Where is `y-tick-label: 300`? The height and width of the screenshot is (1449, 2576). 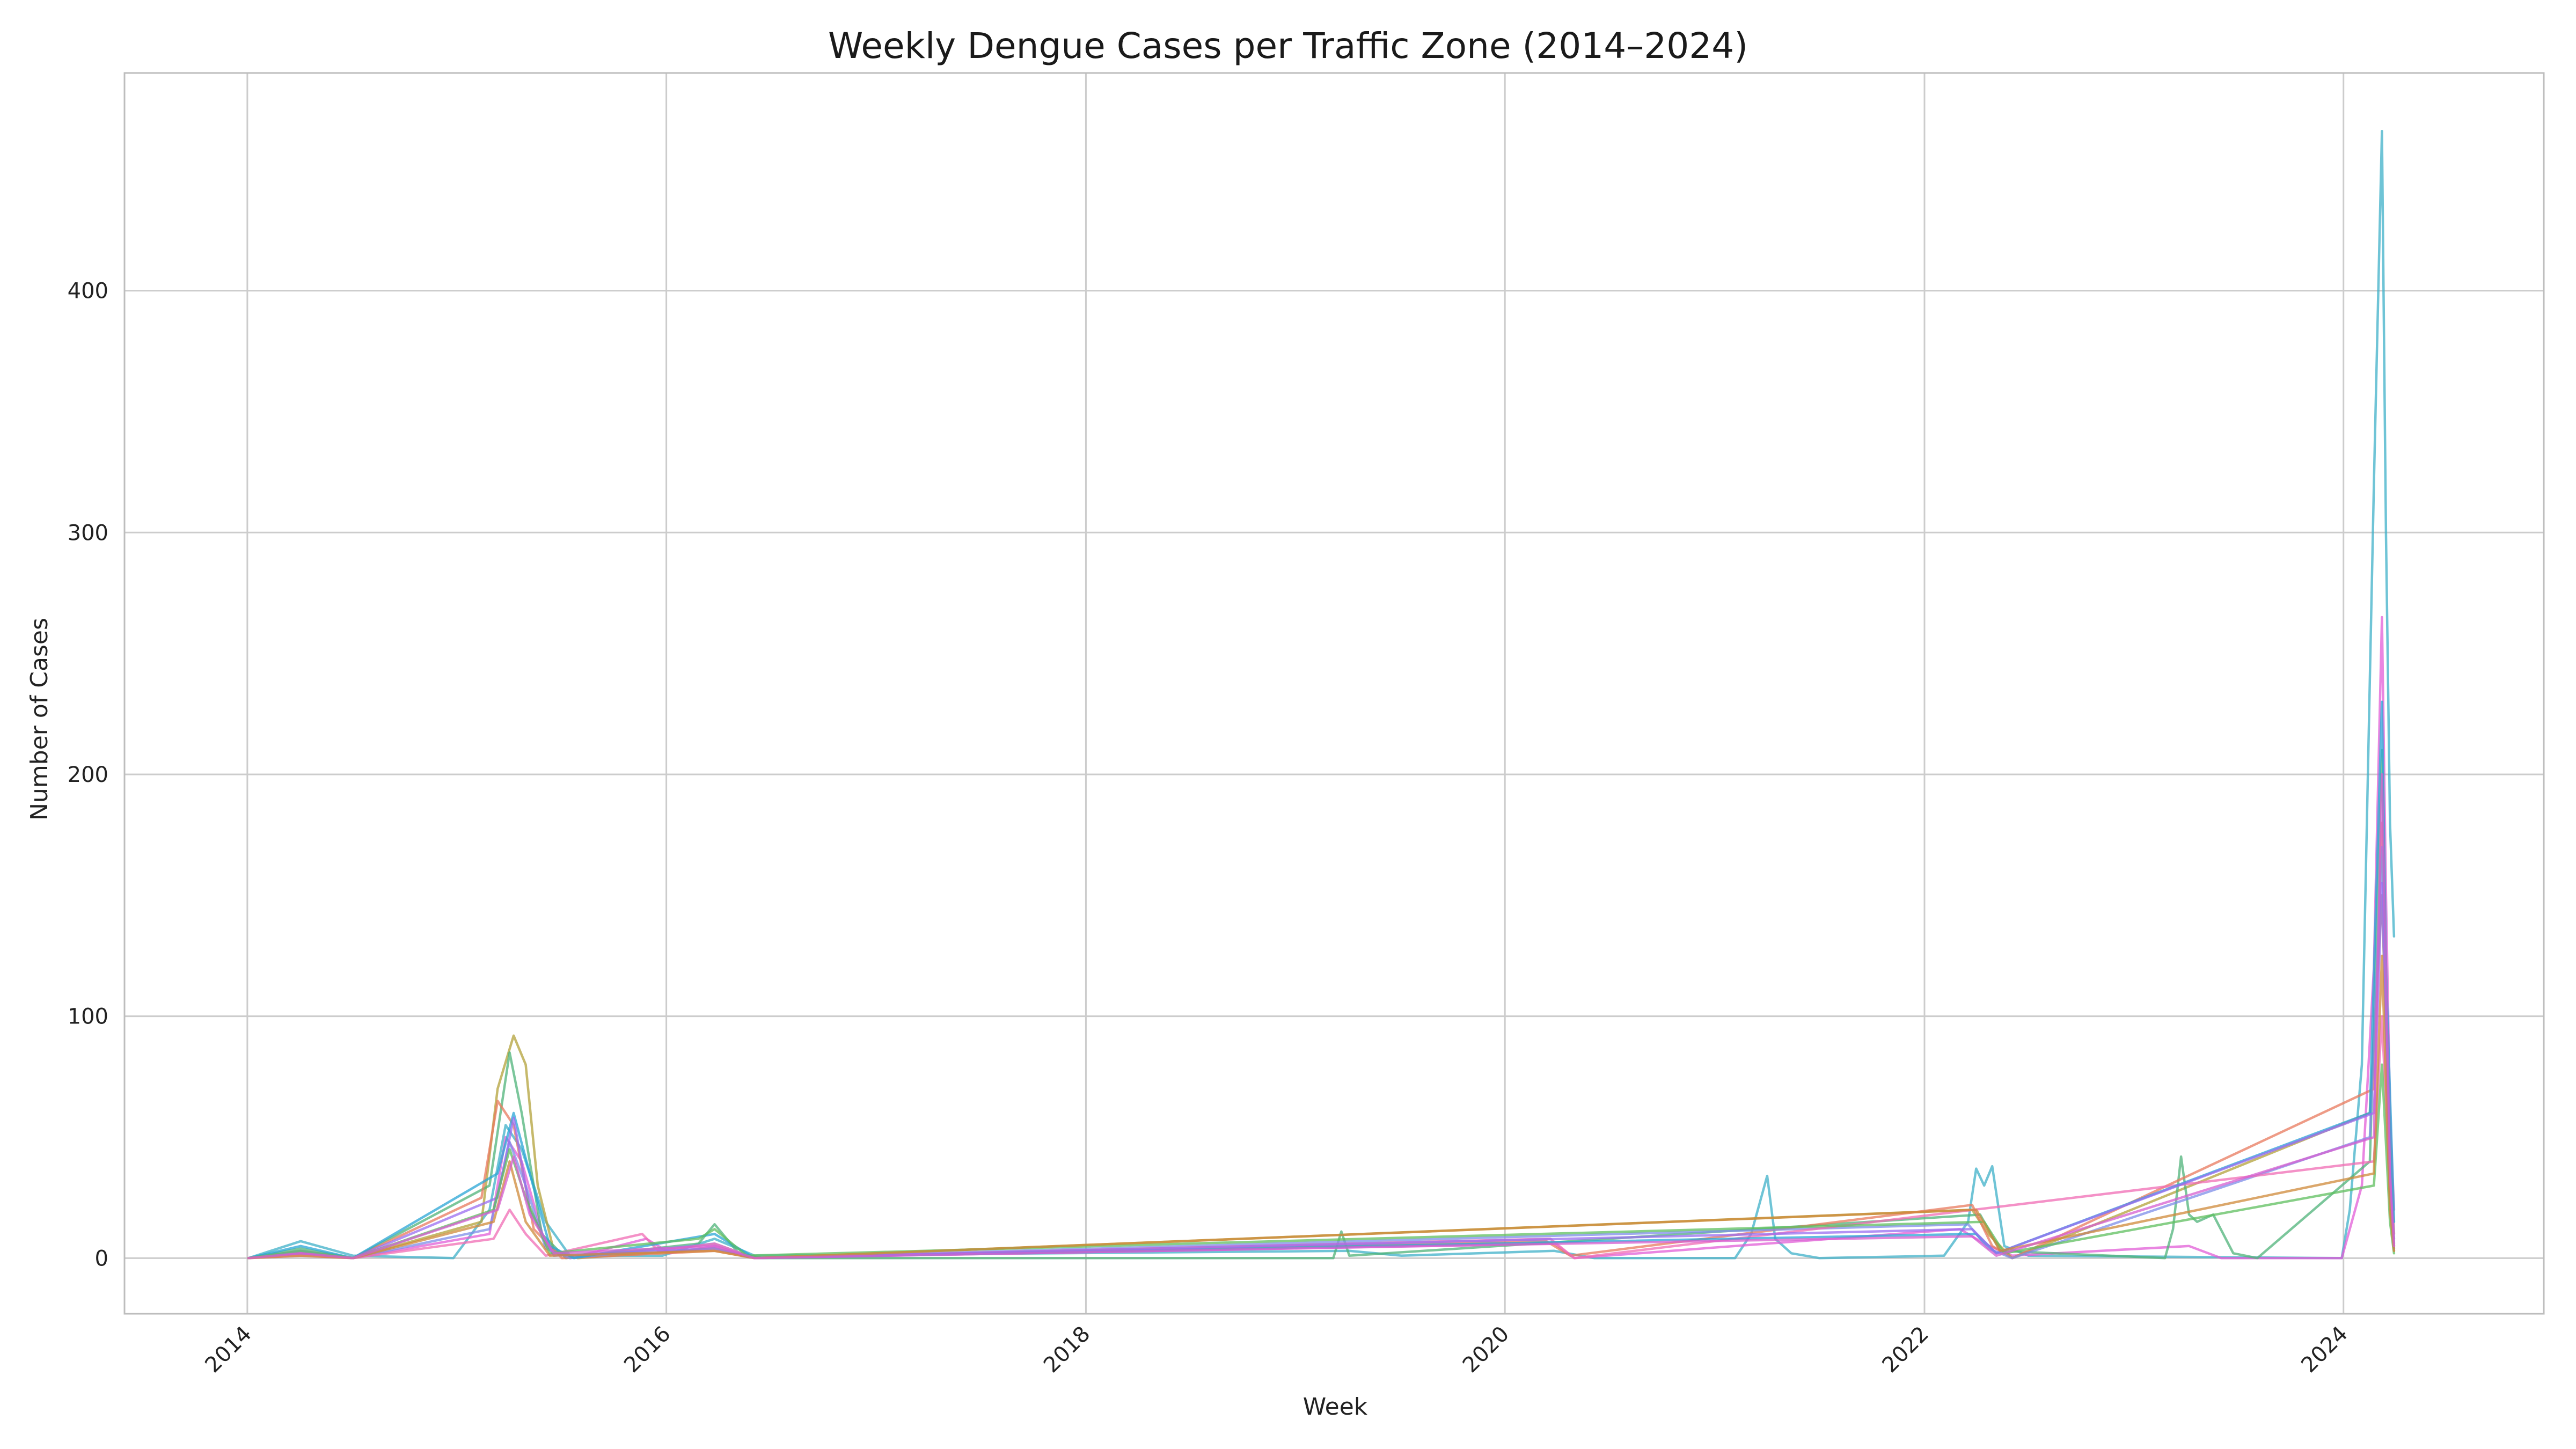
y-tick-label: 300 is located at coordinates (88, 533).